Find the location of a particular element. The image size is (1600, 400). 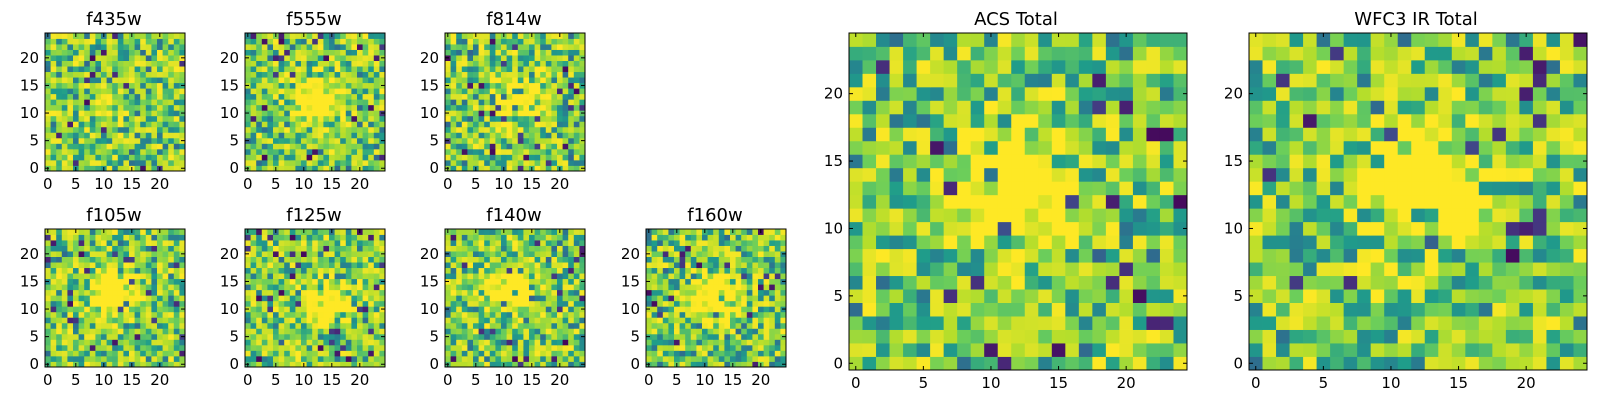

x-tick-label: 20 is located at coordinates (359, 184).